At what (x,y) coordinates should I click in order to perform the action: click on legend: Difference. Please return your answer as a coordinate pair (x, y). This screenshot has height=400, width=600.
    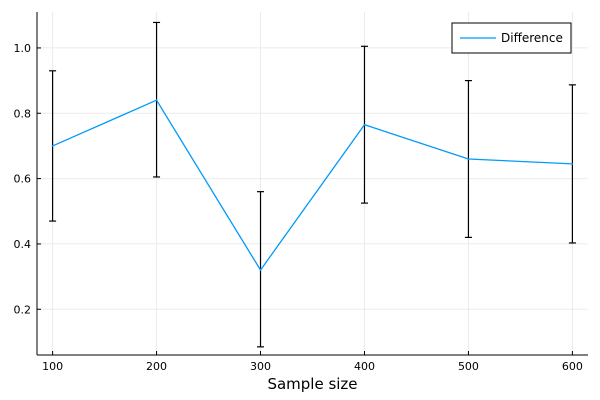
    Looking at the image, I should click on (511, 38).